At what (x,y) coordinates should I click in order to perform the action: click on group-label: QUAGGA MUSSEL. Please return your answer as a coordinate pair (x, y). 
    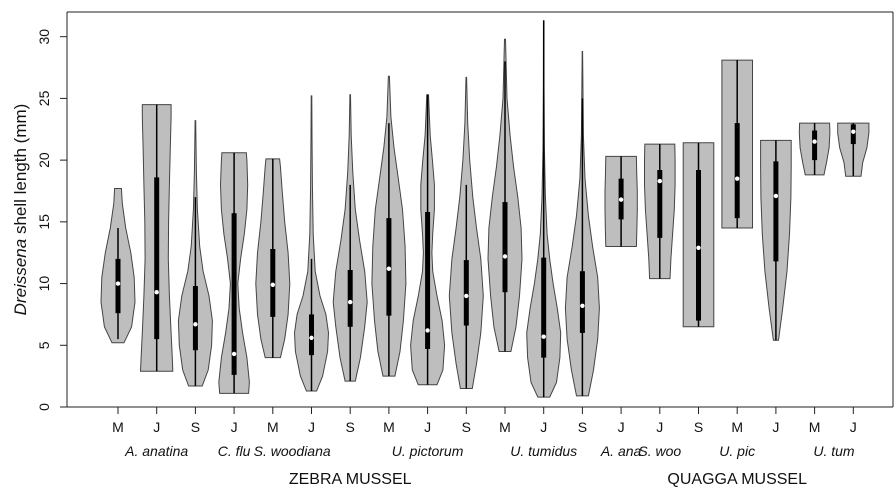
    Looking at the image, I should click on (737, 479).